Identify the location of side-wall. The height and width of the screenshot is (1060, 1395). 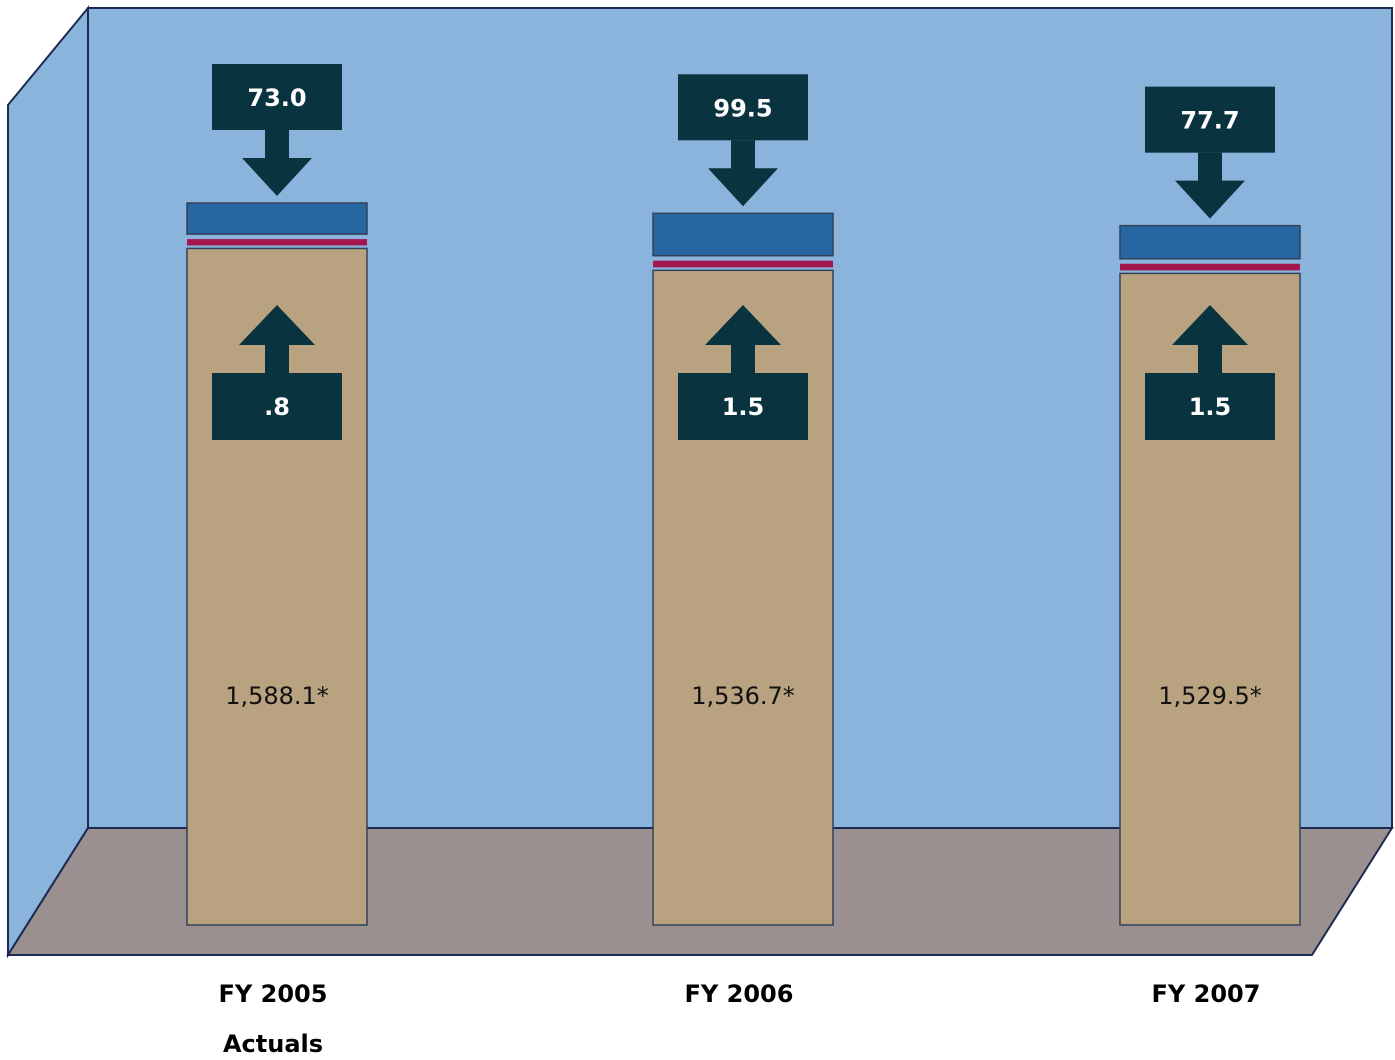
(48, 482).